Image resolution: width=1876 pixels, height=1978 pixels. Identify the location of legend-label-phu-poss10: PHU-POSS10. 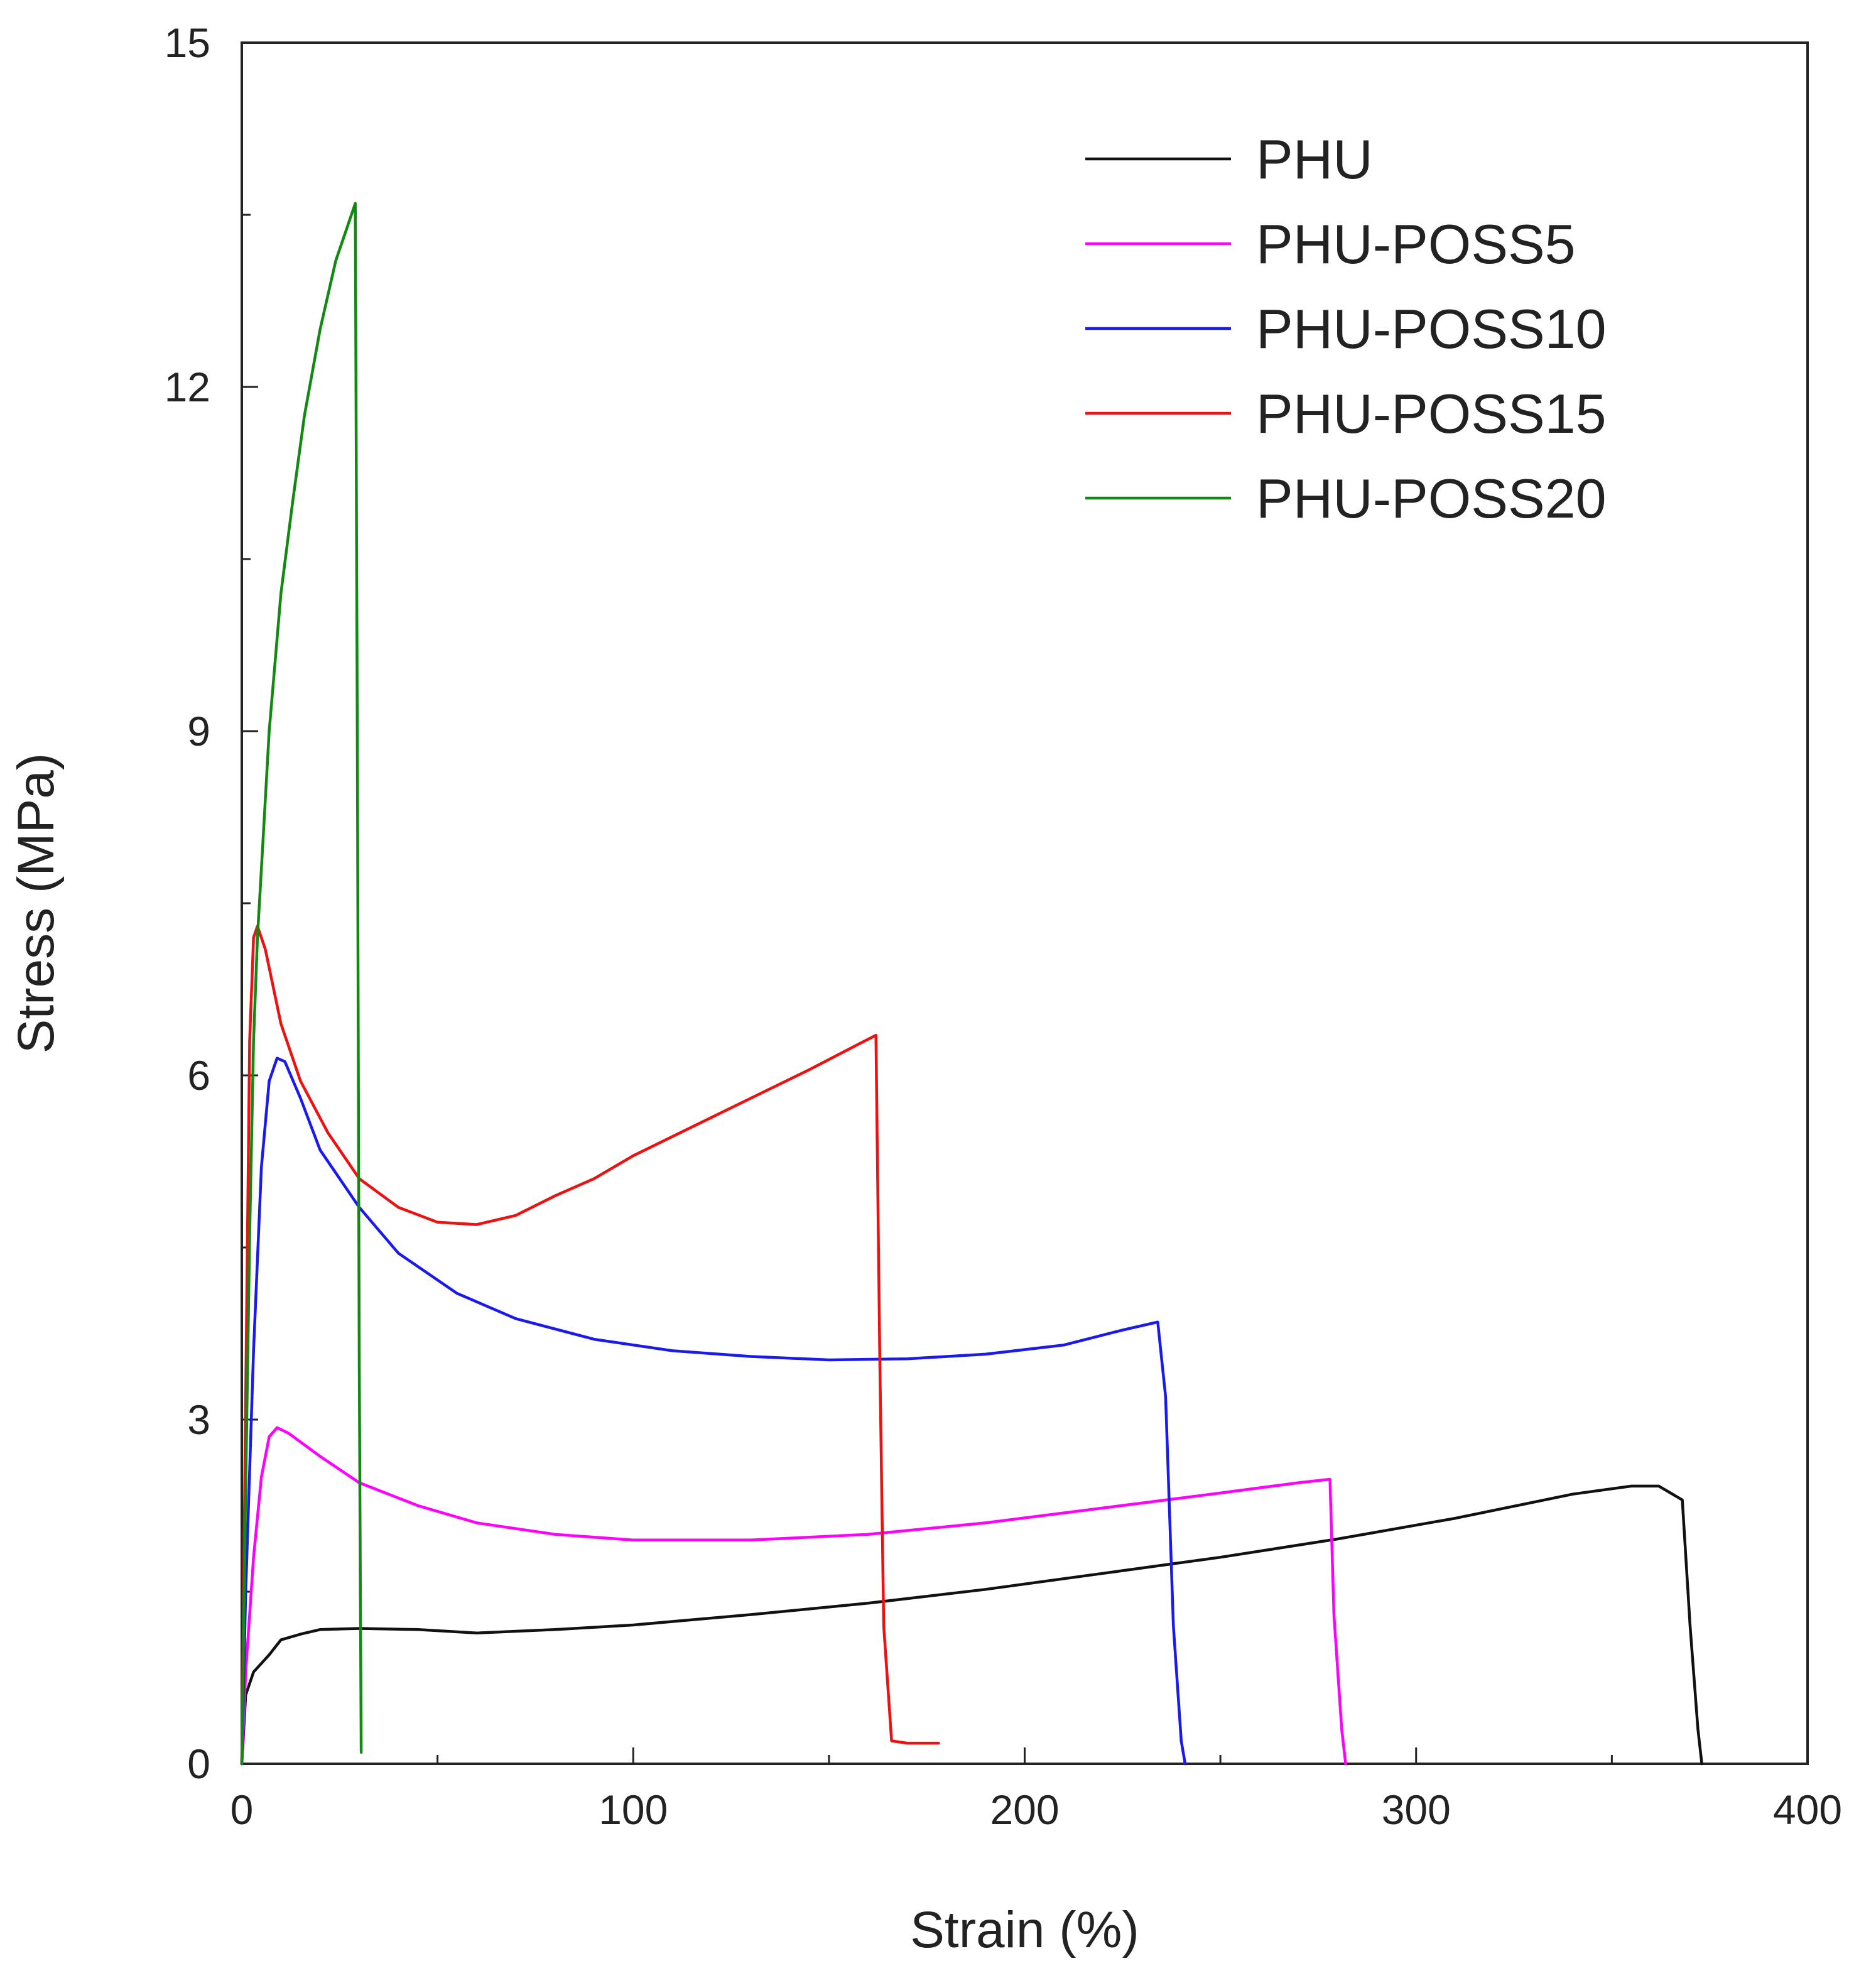
(1431, 329).